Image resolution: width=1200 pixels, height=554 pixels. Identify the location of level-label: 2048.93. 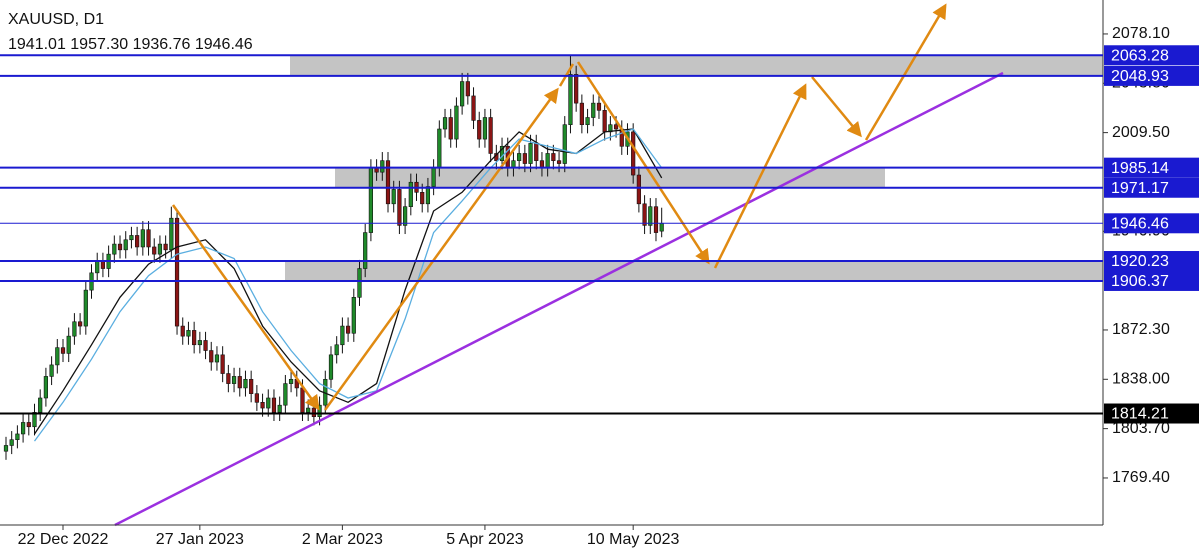
(1140, 76).